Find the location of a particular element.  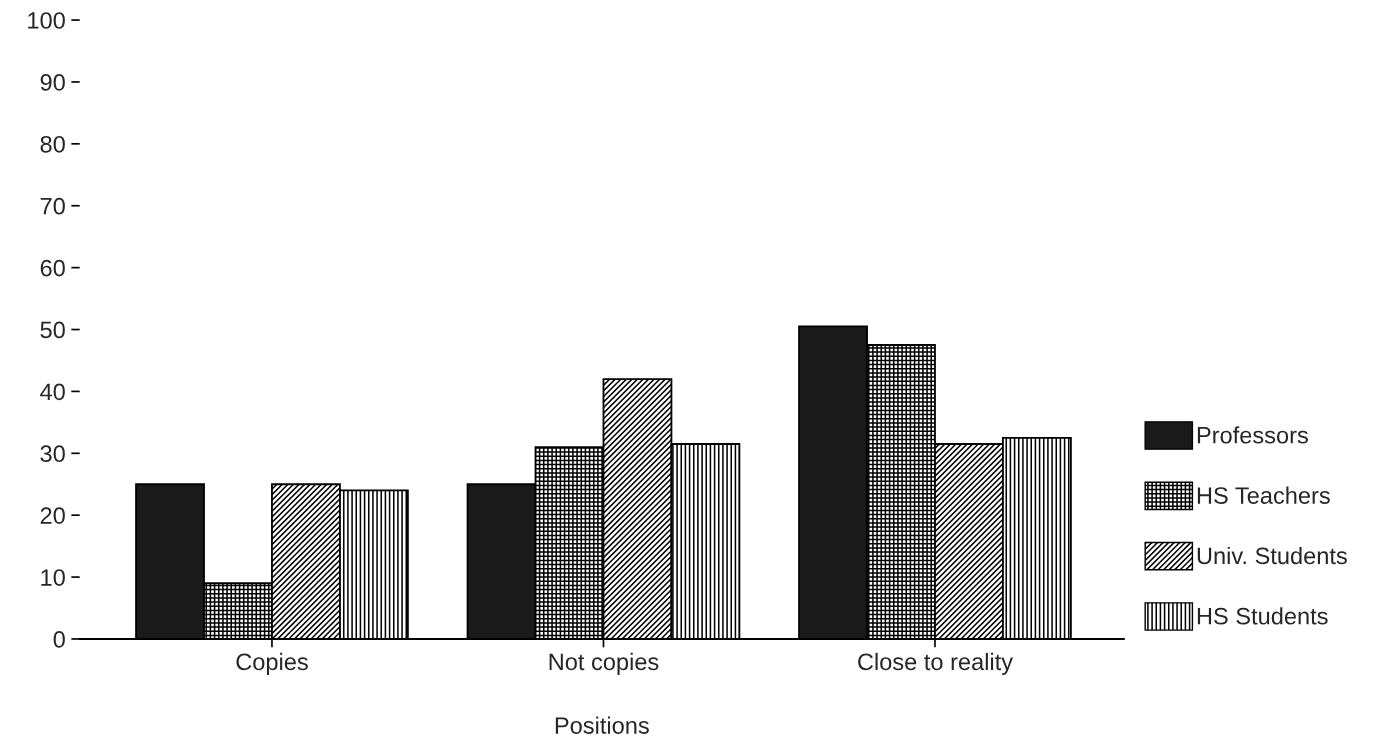

legend-label: Professors is located at coordinates (1252, 435).